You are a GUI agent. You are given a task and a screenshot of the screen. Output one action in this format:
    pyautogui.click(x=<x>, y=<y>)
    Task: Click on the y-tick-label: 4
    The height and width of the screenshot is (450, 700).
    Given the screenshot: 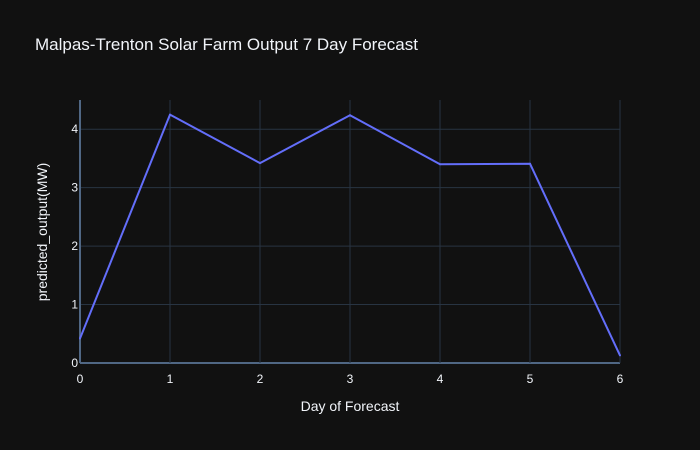 What is the action you would take?
    pyautogui.click(x=74, y=129)
    